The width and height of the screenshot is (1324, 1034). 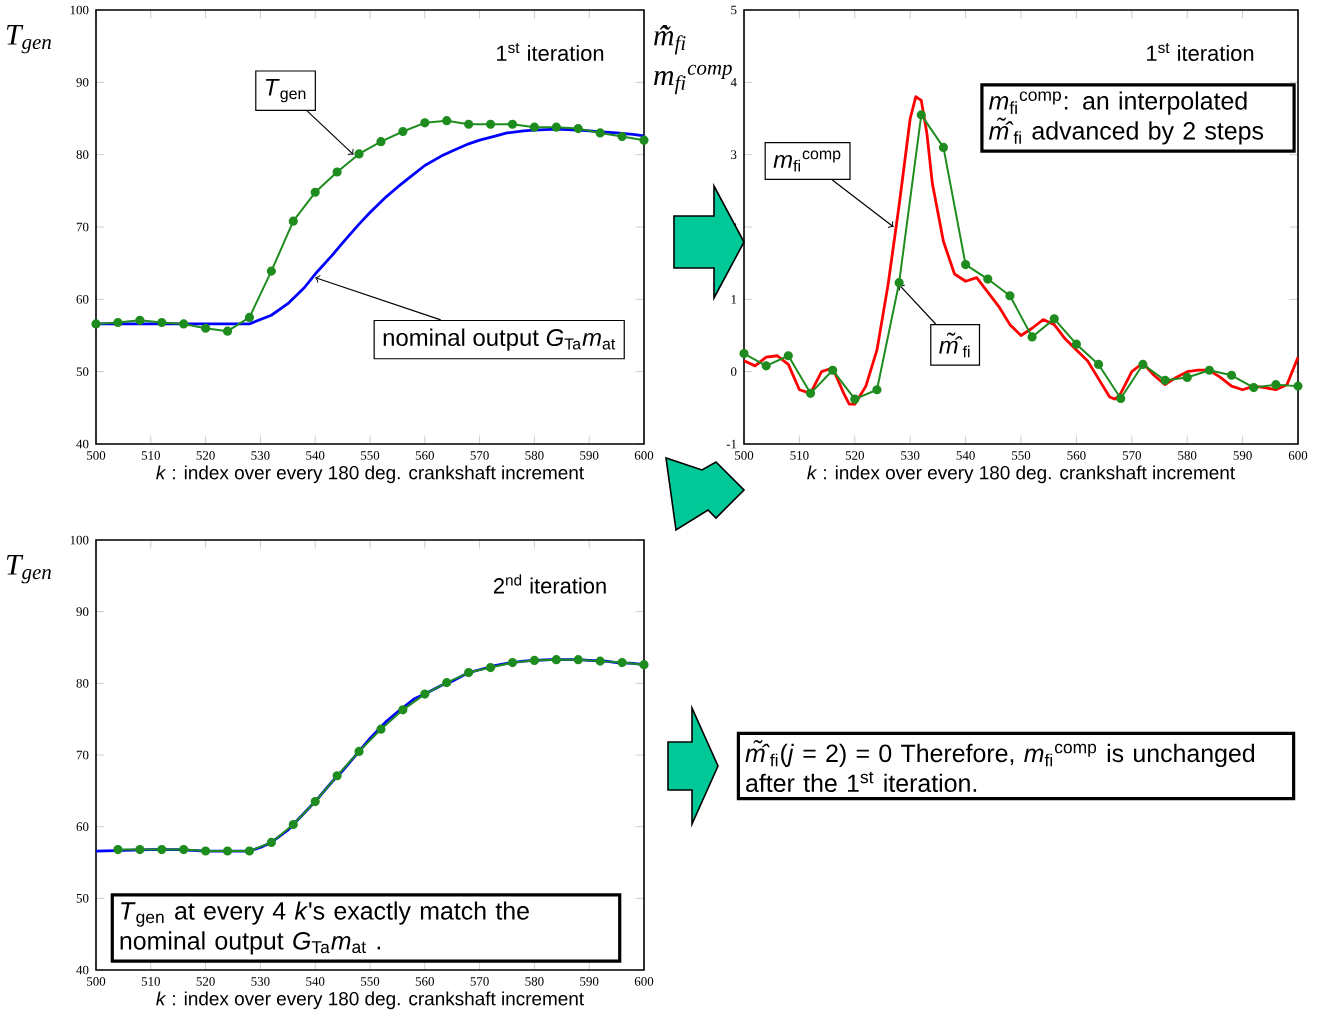 I want to click on annotation: m̃̂$_{fi}$, so click(x=954, y=345).